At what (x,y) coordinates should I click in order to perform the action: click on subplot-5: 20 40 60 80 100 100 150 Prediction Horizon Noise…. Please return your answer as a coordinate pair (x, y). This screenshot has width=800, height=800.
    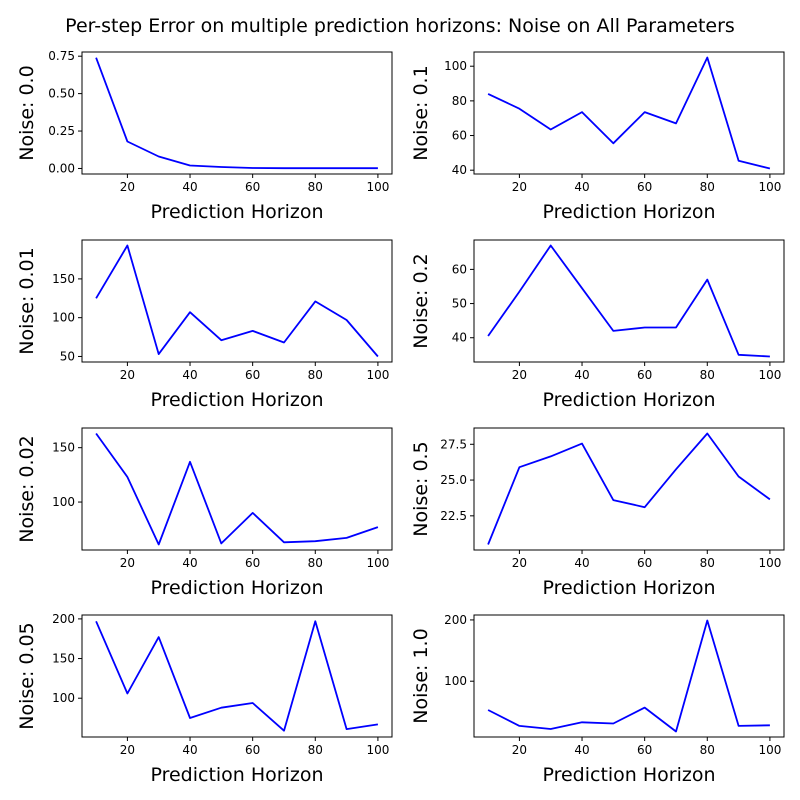
    Looking at the image, I should click on (204, 513).